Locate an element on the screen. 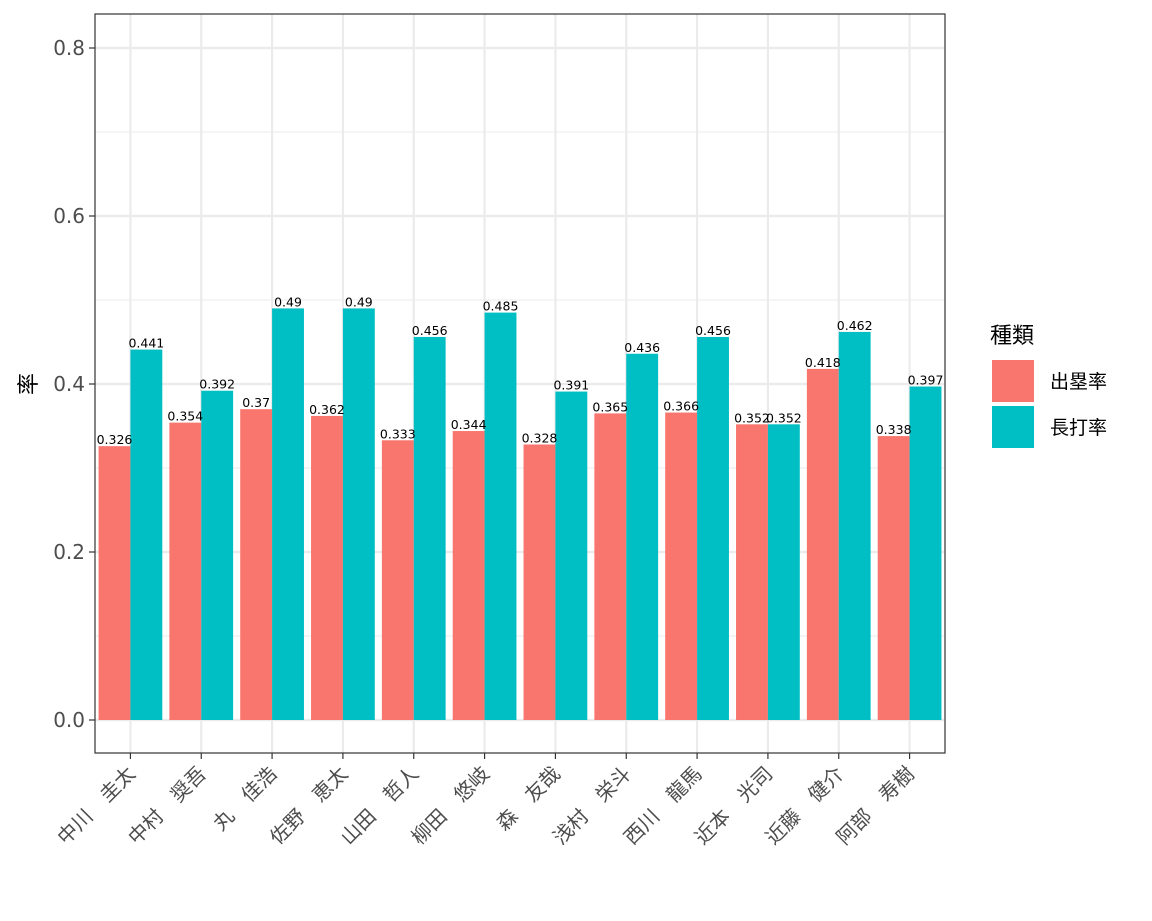  data-label: 0.462 is located at coordinates (855, 325).